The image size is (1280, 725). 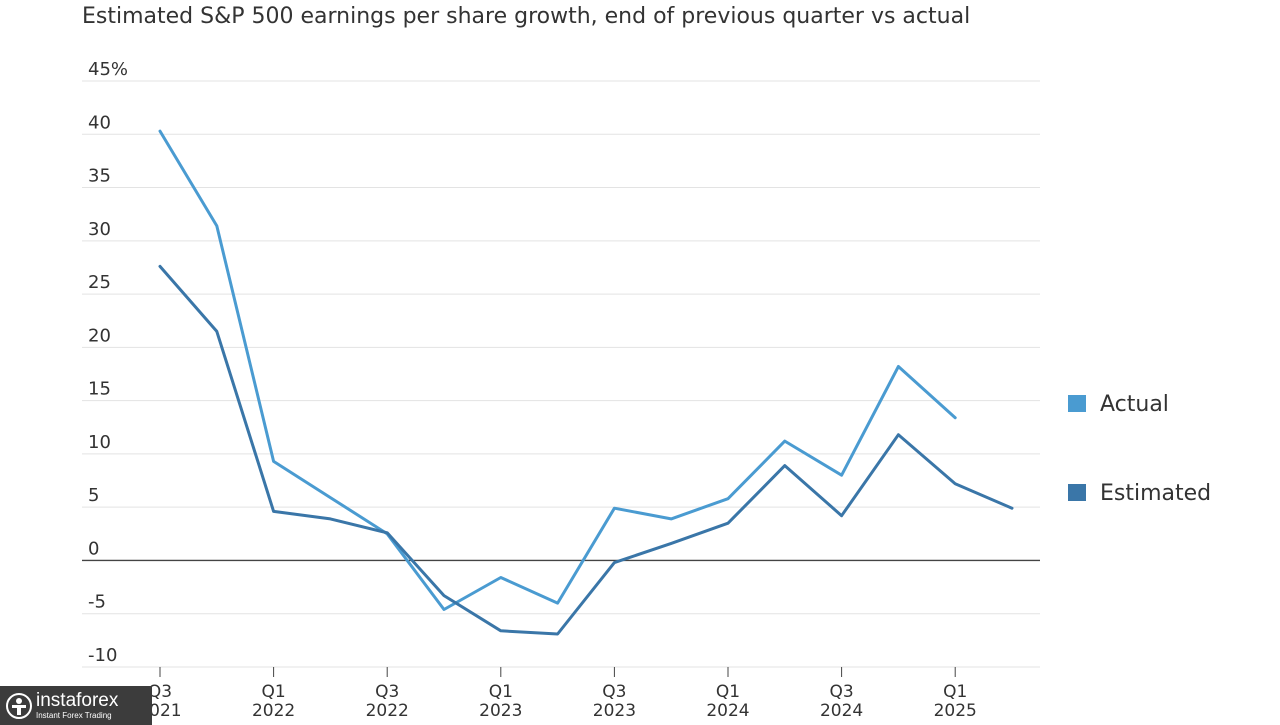 I want to click on instaforex-logo-icon, so click(x=19, y=705).